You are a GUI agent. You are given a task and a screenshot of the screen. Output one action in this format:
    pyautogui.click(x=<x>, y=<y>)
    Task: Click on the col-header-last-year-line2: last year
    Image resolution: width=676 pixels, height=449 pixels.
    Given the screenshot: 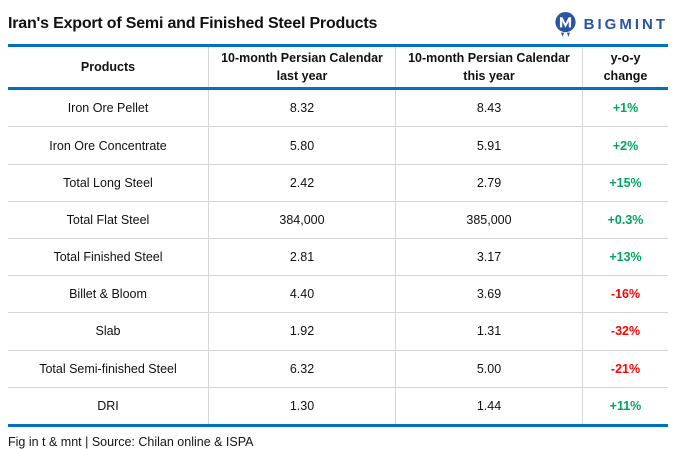 What is the action you would take?
    pyautogui.click(x=302, y=76)
    